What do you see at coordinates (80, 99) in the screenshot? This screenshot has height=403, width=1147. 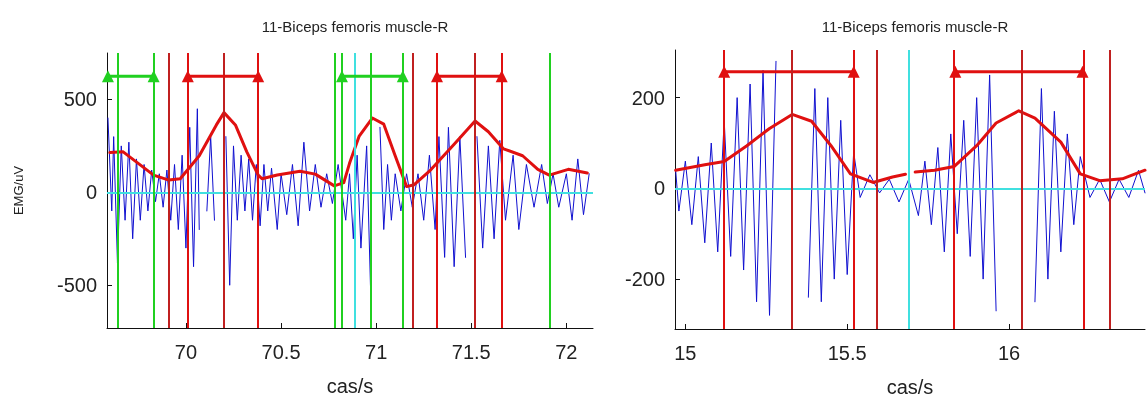 I see `y-tick-label: 500` at bounding box center [80, 99].